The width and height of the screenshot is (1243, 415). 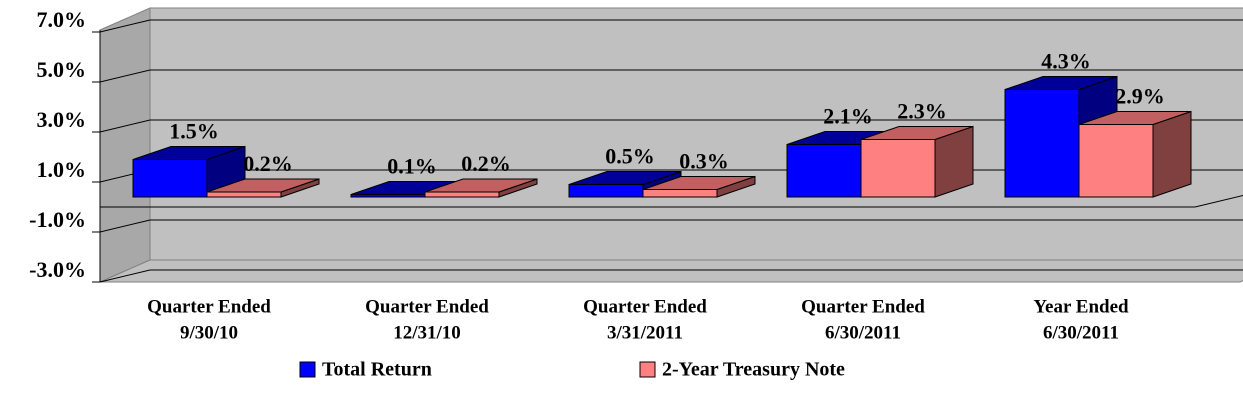 I want to click on side-wall, so click(x=125, y=145).